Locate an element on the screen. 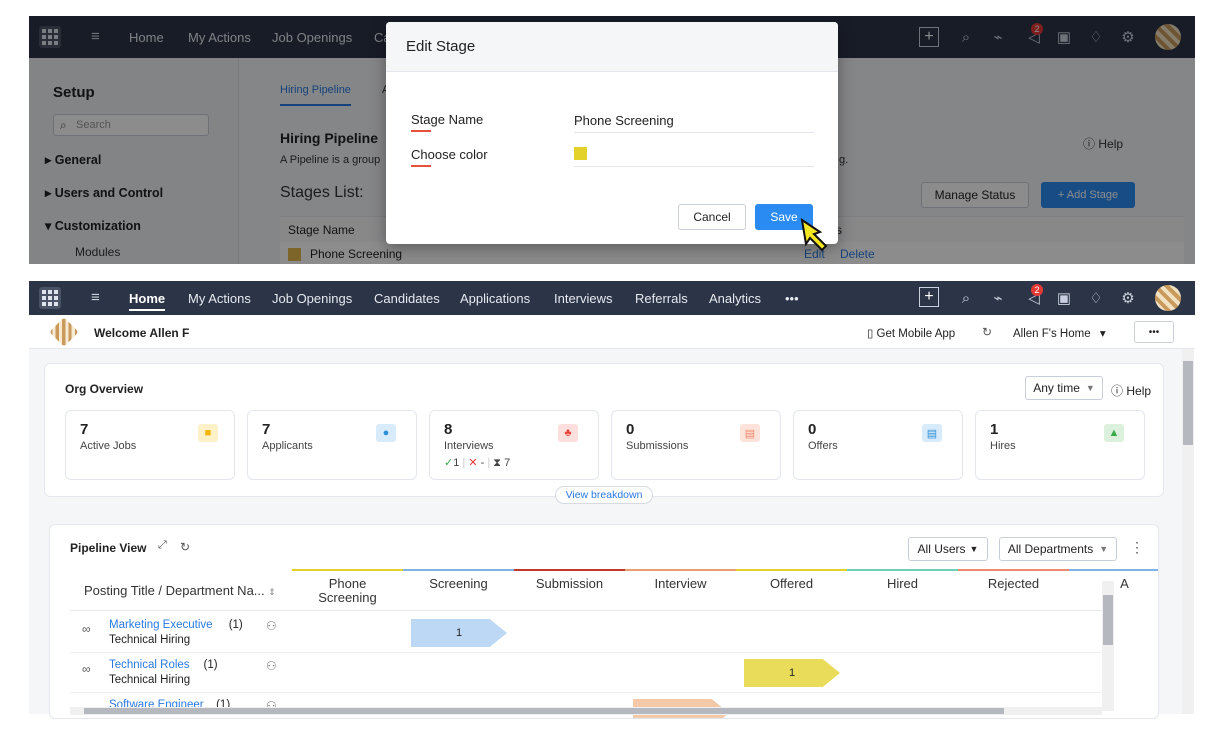 Image resolution: width=1226 pixels, height=729 pixels. add-stage-button: + Add Stage is located at coordinates (1088, 195).